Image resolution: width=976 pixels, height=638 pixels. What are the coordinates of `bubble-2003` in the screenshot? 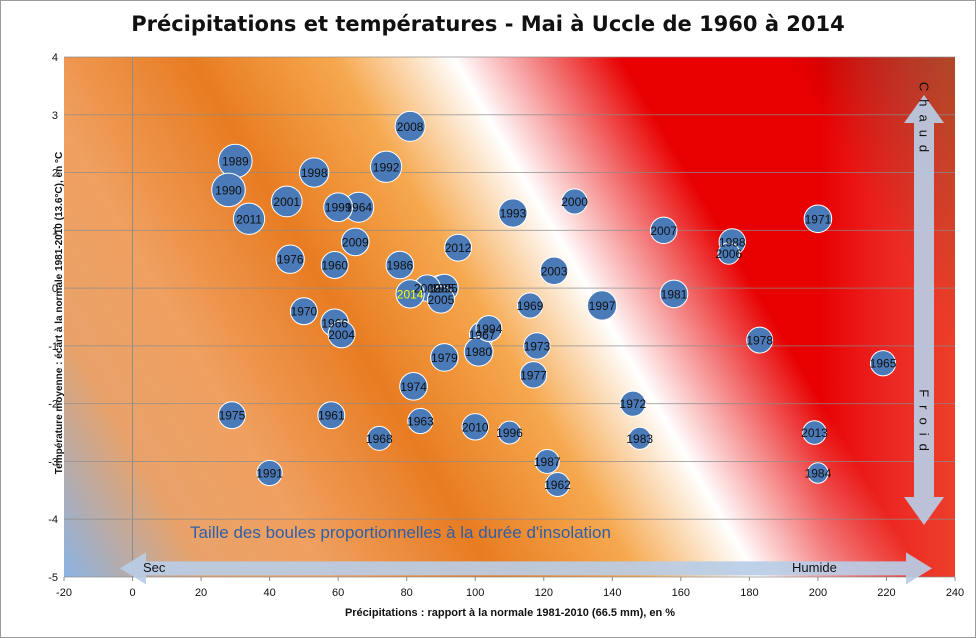 It's located at (554, 271).